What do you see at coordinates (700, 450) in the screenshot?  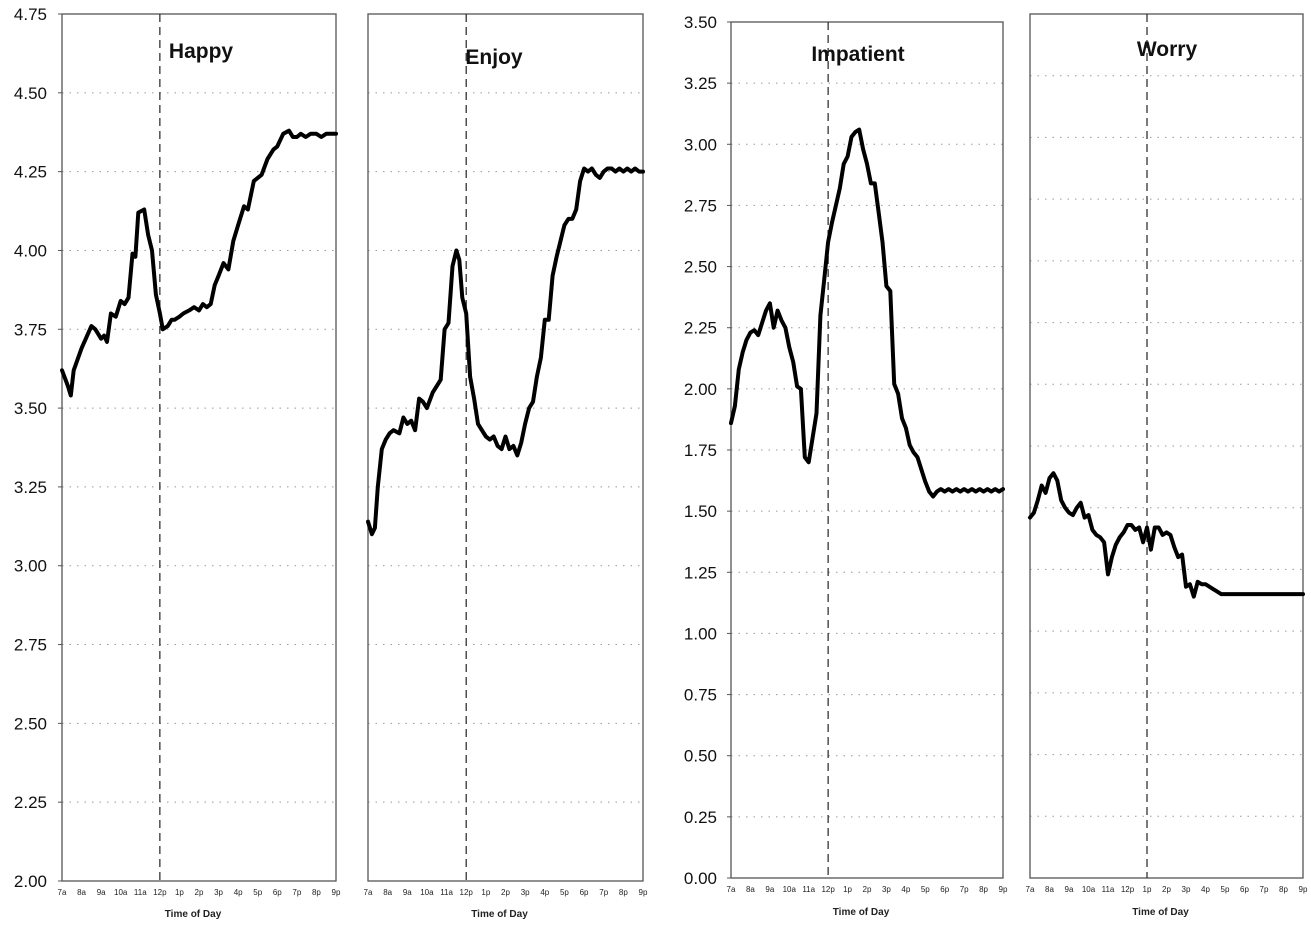 I see `y-tick-label: 1.75` at bounding box center [700, 450].